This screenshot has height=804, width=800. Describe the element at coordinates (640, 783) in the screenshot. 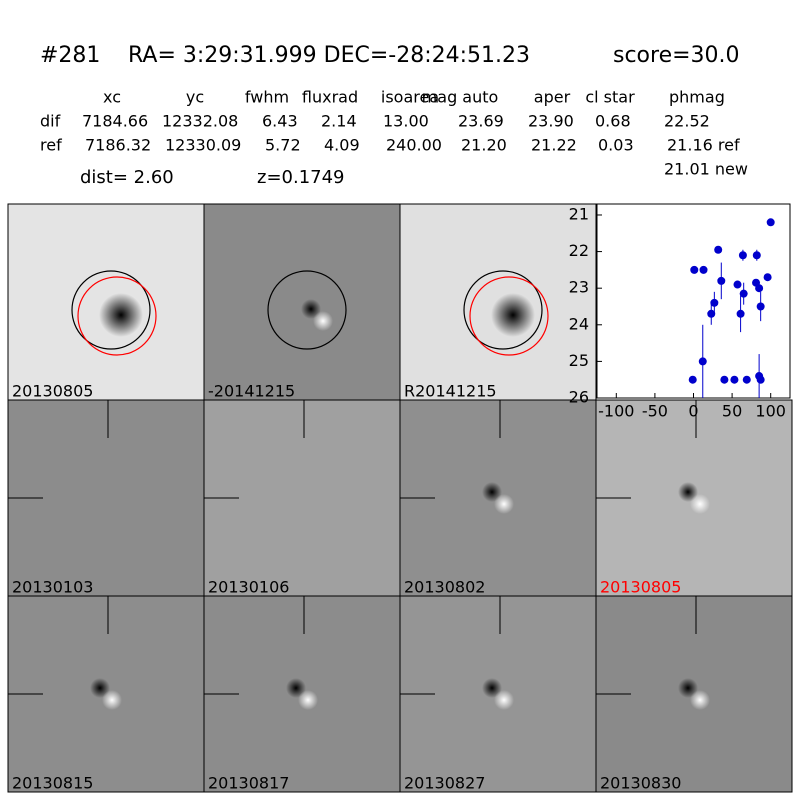

I see `stamp-label: 20130830` at that location.